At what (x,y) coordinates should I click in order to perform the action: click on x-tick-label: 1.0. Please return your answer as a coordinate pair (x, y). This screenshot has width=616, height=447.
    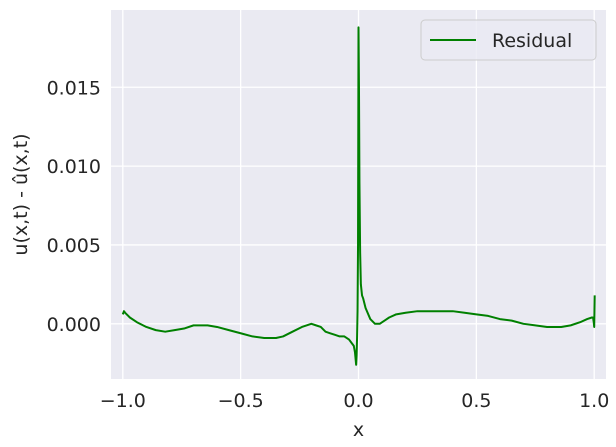
    Looking at the image, I should click on (594, 401).